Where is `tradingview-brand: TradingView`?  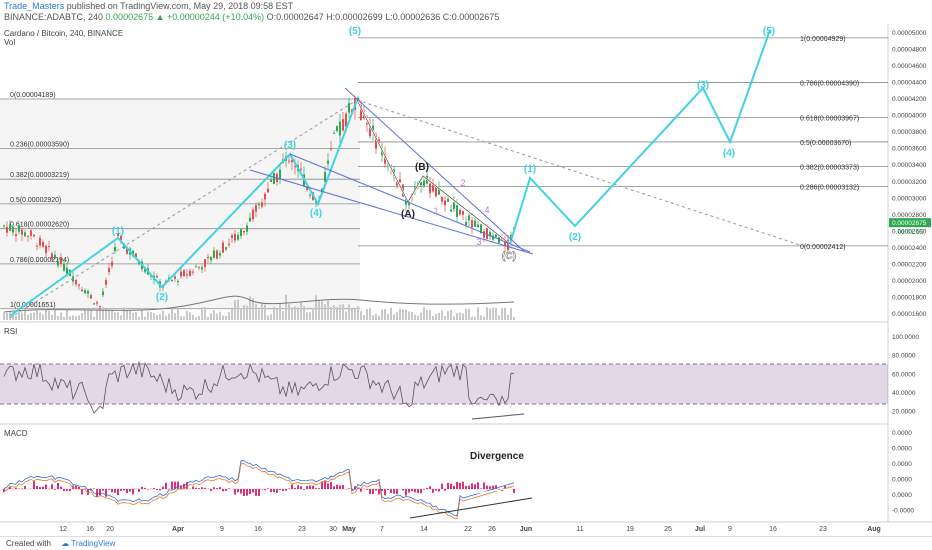 tradingview-brand: TradingView is located at coordinates (93, 543).